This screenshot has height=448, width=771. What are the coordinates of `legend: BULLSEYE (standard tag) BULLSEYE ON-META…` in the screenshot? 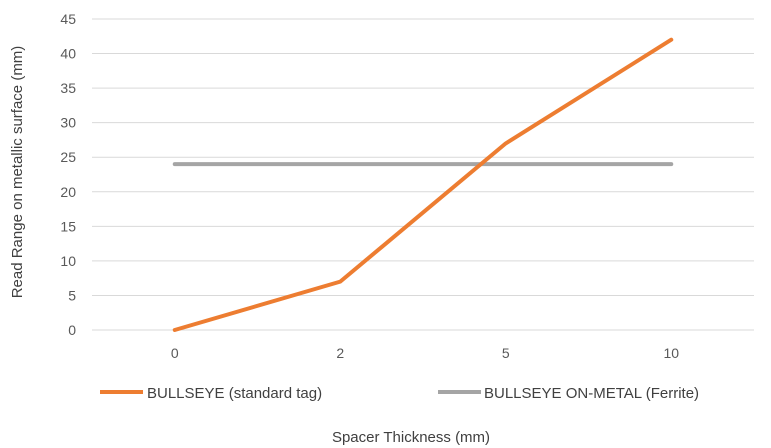 It's located at (399, 393).